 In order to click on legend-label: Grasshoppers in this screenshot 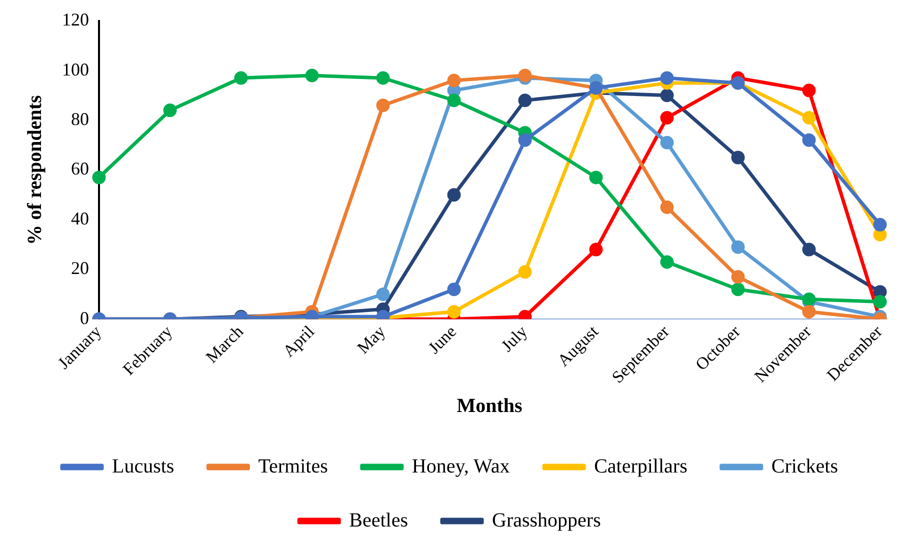, I will do `click(547, 520)`.